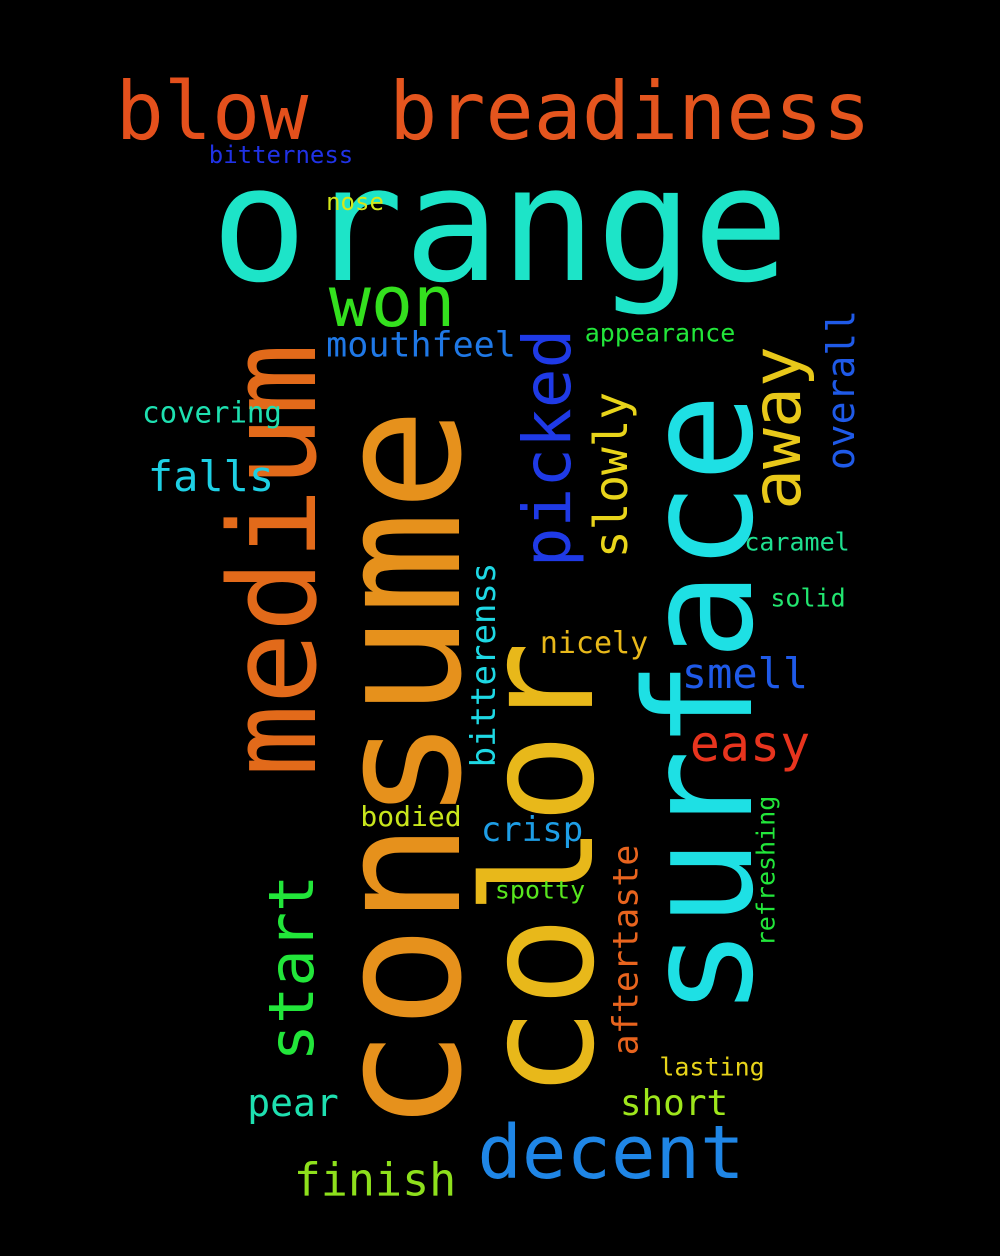 This screenshot has width=1000, height=1256. Describe the element at coordinates (611, 1153) in the screenshot. I see `word-decent: decent` at that location.